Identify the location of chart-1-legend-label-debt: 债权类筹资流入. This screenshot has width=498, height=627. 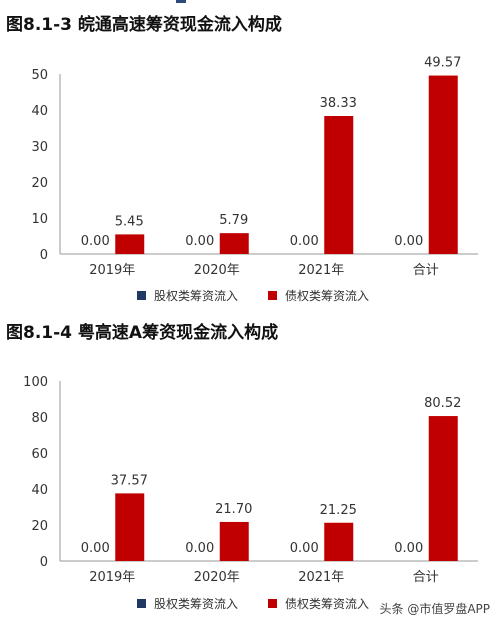
(327, 296).